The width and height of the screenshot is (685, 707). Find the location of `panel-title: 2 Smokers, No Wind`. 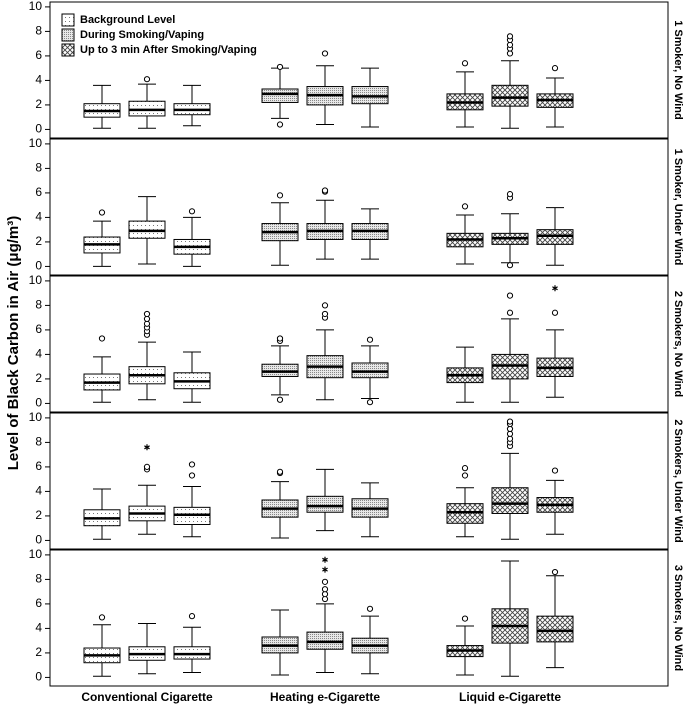

panel-title: 2 Smokers, No Wind is located at coordinates (678, 344).